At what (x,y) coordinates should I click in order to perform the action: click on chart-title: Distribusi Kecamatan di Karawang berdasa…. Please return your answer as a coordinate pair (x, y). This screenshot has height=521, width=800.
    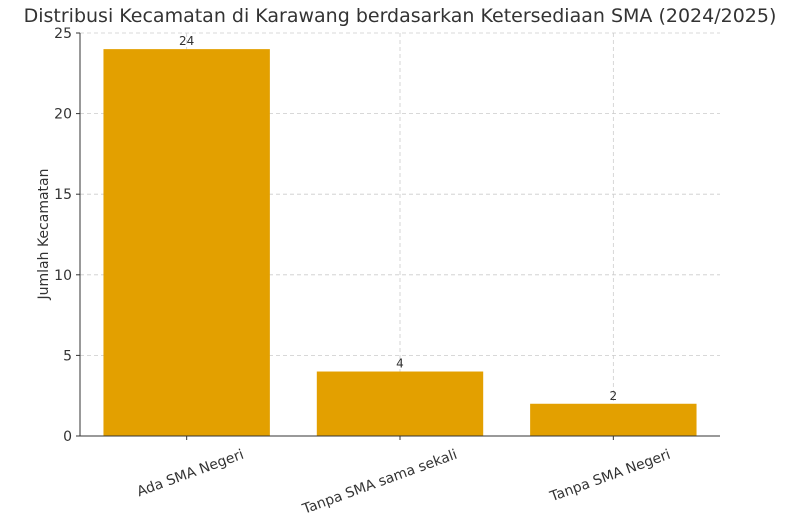
    Looking at the image, I should click on (400, 16).